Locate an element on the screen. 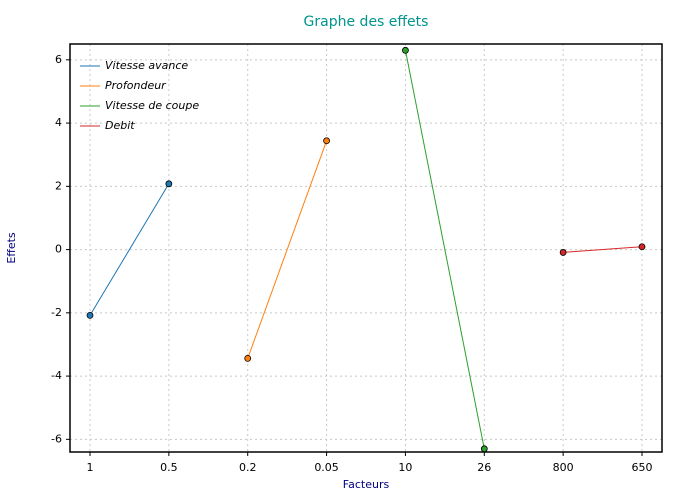  legend-label: Vitesse avance is located at coordinates (146, 65).